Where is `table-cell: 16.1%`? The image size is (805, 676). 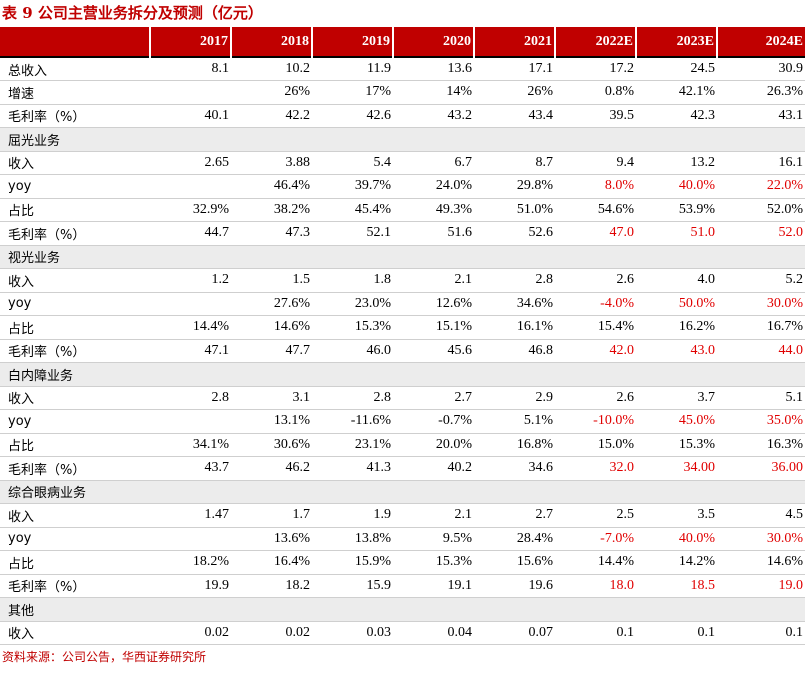
table-cell: 16.1% is located at coordinates (514, 327).